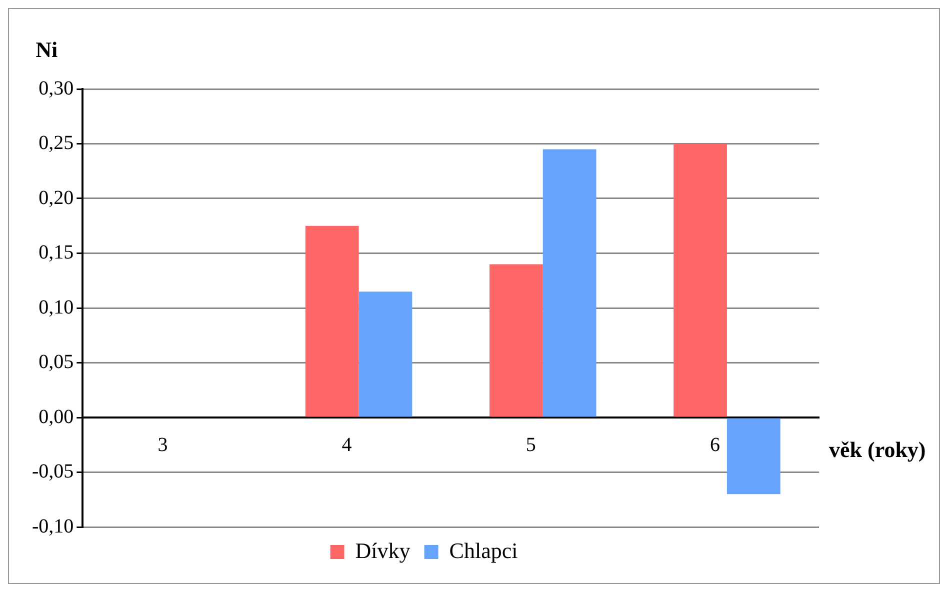 The height and width of the screenshot is (592, 948). Describe the element at coordinates (382, 550) in the screenshot. I see `legend-label: Dívky` at that location.